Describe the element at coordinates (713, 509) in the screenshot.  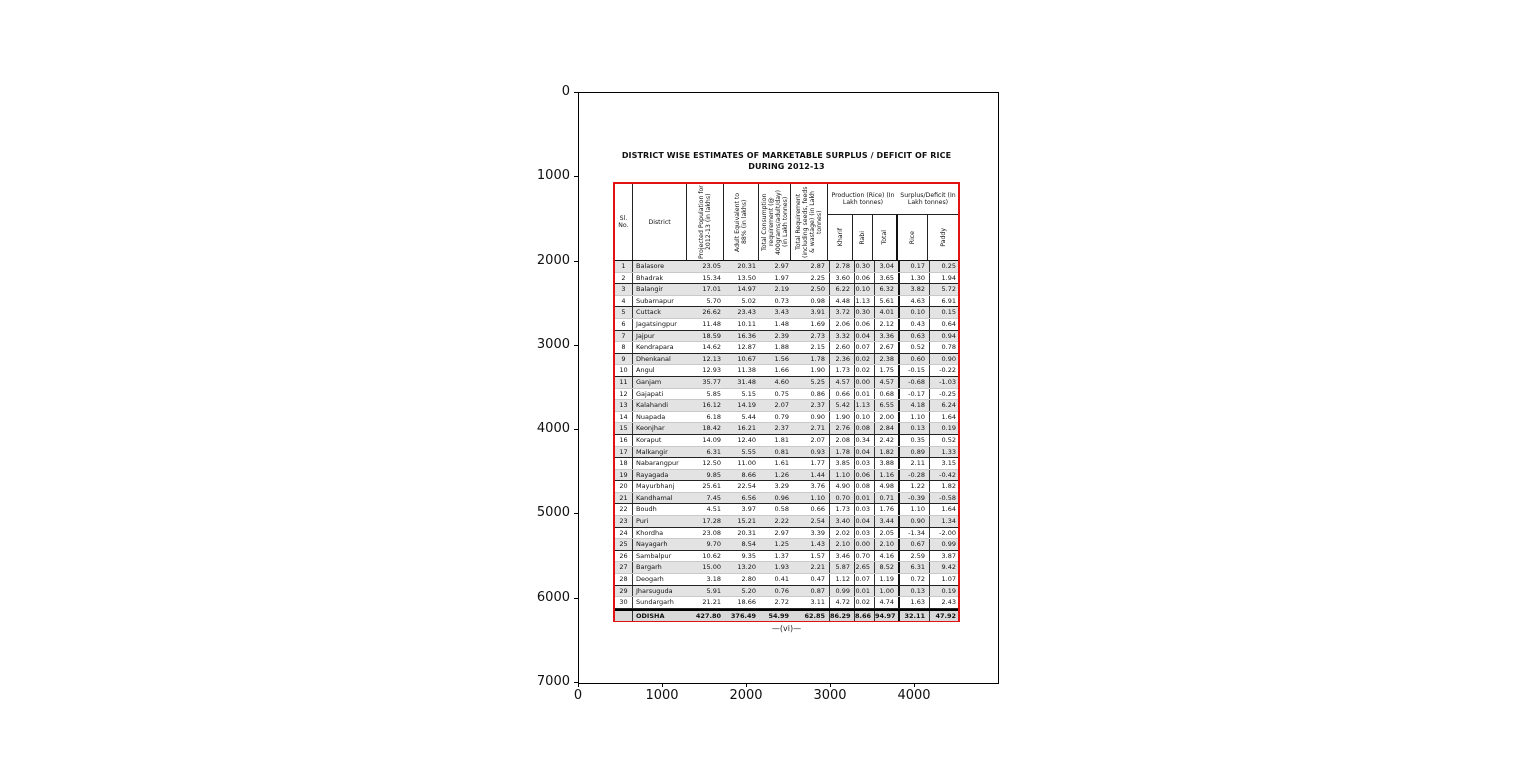
I see `cell-value: 4.51` at that location.